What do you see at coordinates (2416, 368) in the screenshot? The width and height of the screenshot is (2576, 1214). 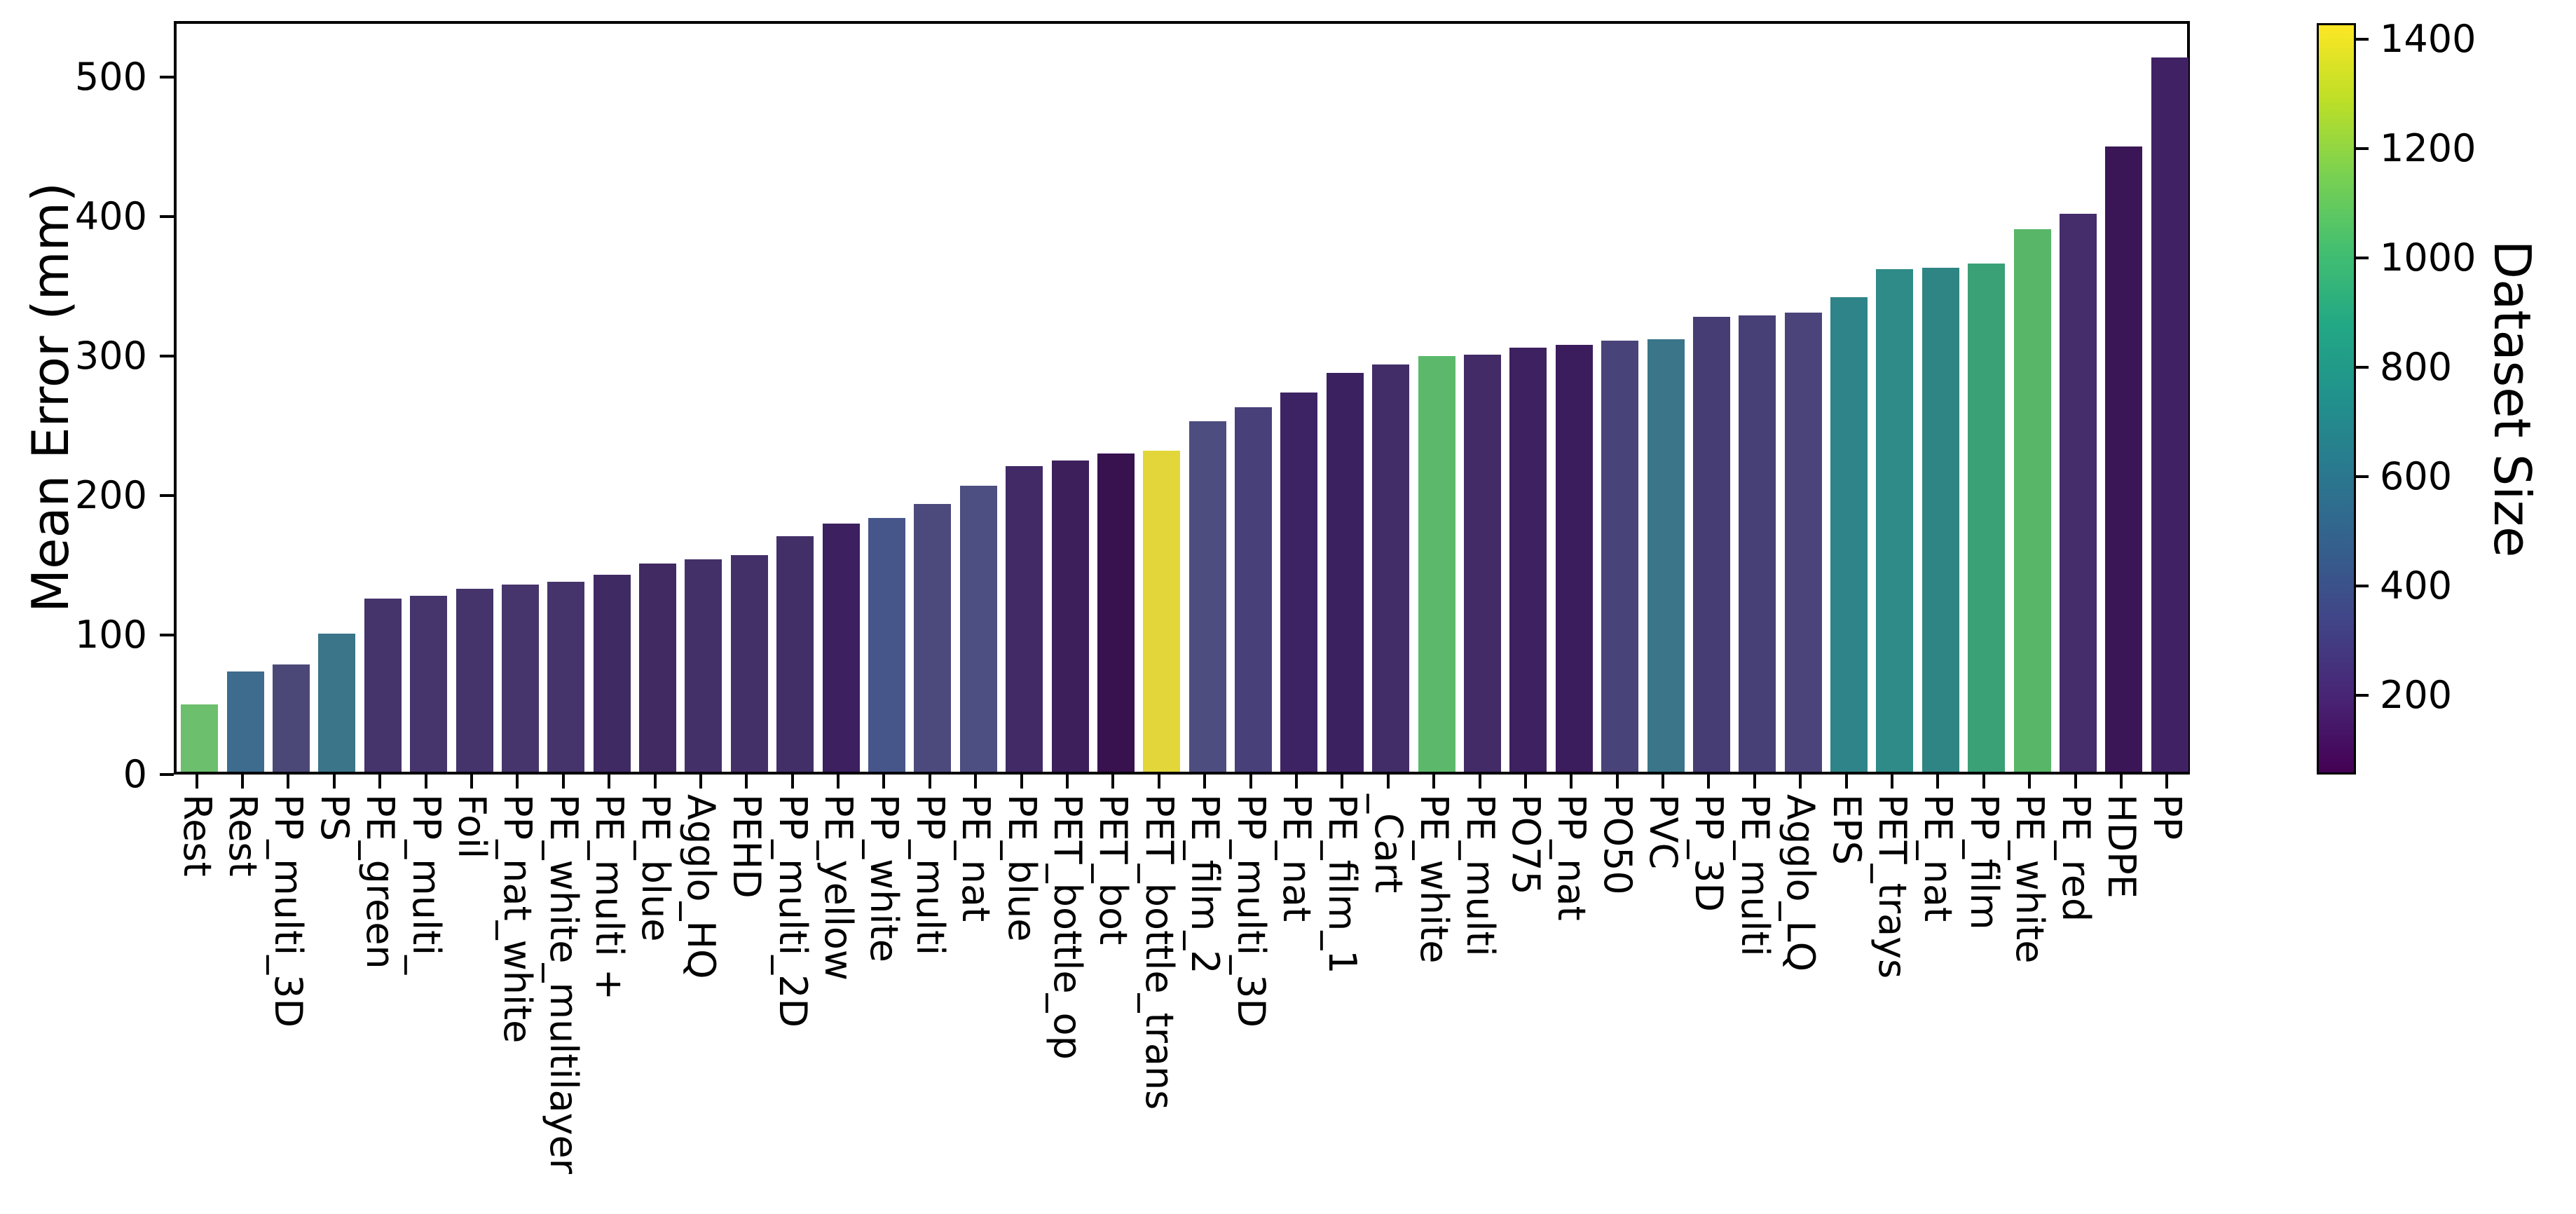 I see `colorbar-tick-label: 800` at bounding box center [2416, 368].